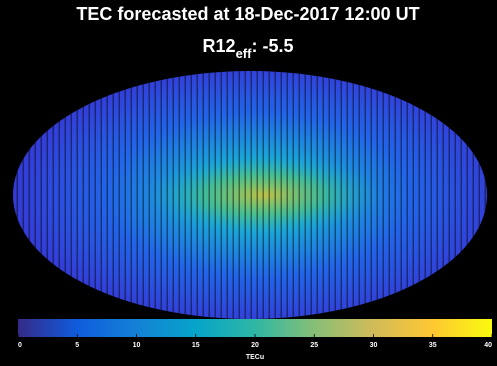 The height and width of the screenshot is (366, 497). I want to click on r12-subscript: eff, so click(244, 53).